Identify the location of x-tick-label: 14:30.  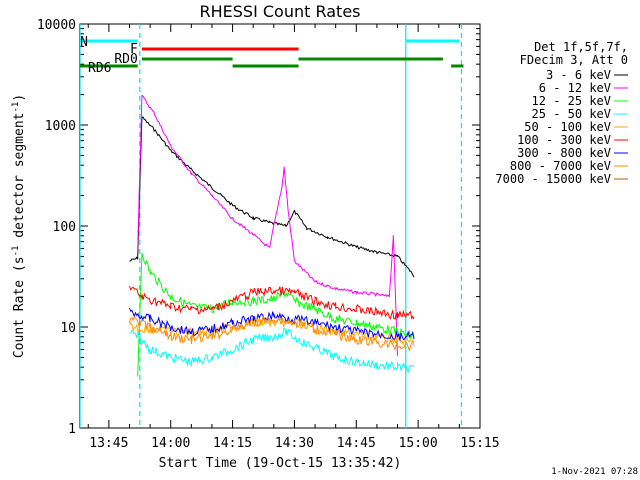
(294, 443).